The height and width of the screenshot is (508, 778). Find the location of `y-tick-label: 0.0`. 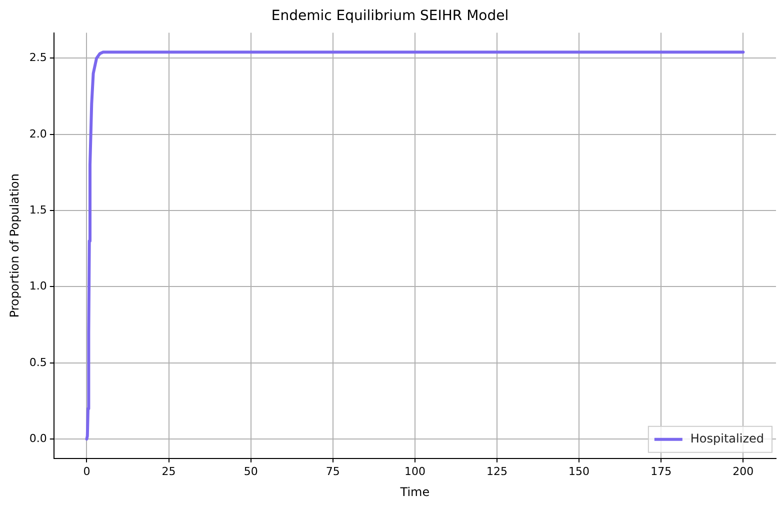

y-tick-label: 0.0 is located at coordinates (38, 438).